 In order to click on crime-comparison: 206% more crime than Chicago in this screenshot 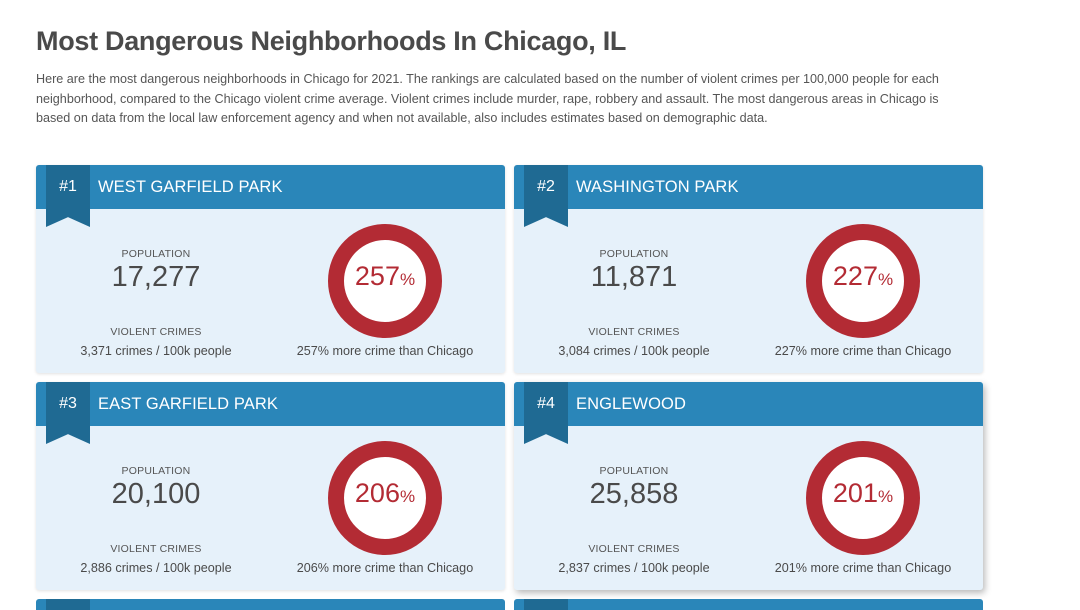, I will do `click(385, 568)`.